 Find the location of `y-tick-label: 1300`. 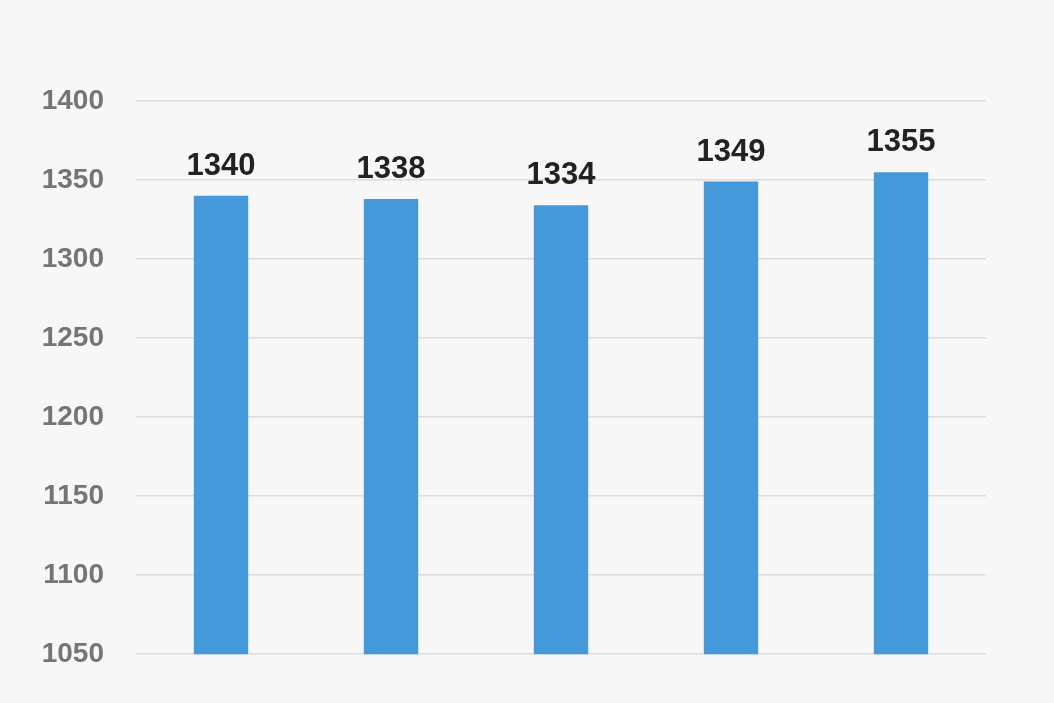

y-tick-label: 1300 is located at coordinates (72, 257).